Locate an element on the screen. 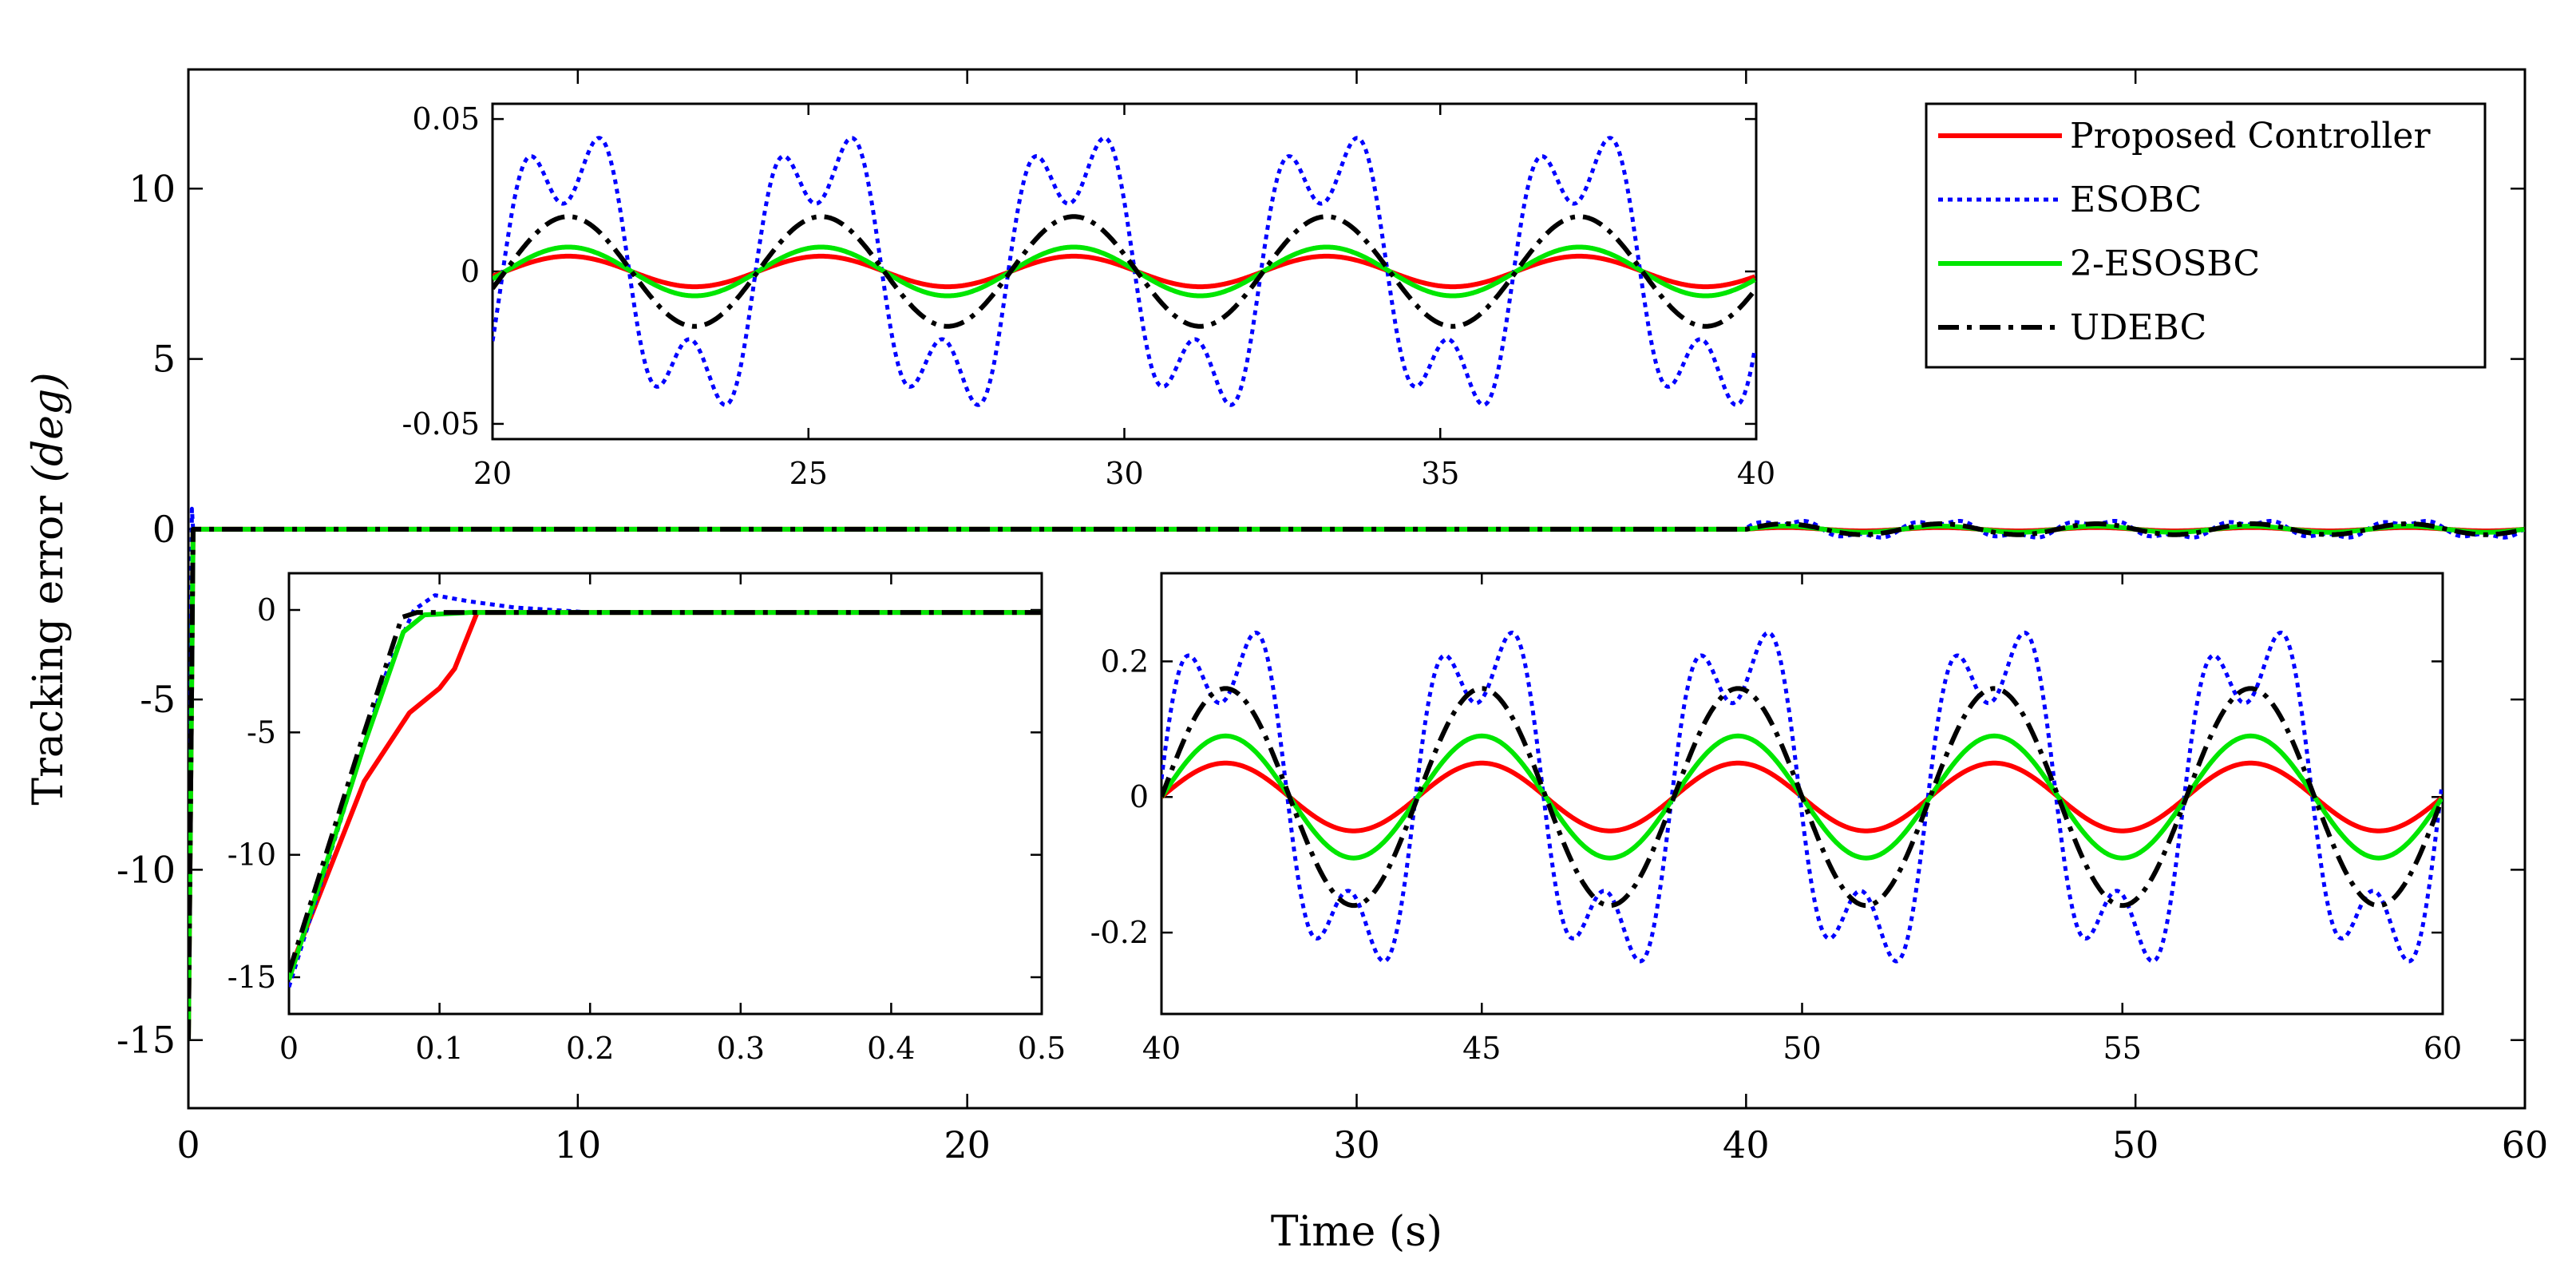  inset_top-series-esobc is located at coordinates (1125, 271).